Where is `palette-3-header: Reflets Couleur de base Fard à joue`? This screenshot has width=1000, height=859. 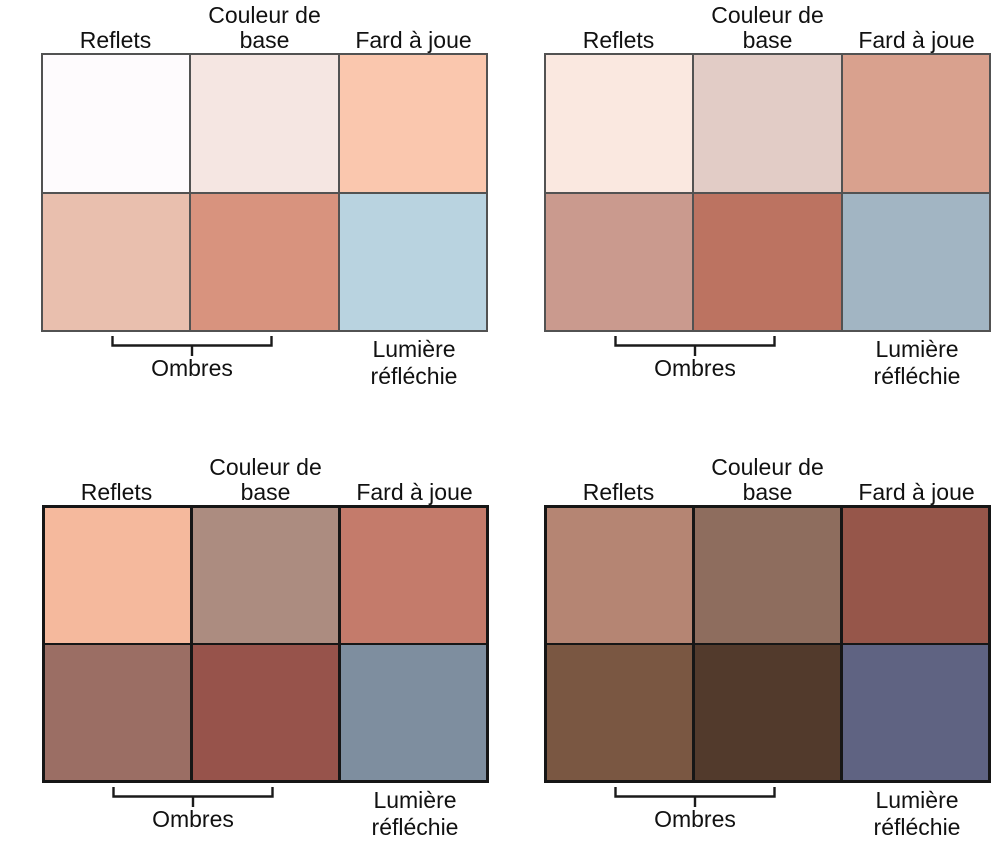 palette-3-header: Reflets Couleur de base Fard à joue is located at coordinates (265, 478).